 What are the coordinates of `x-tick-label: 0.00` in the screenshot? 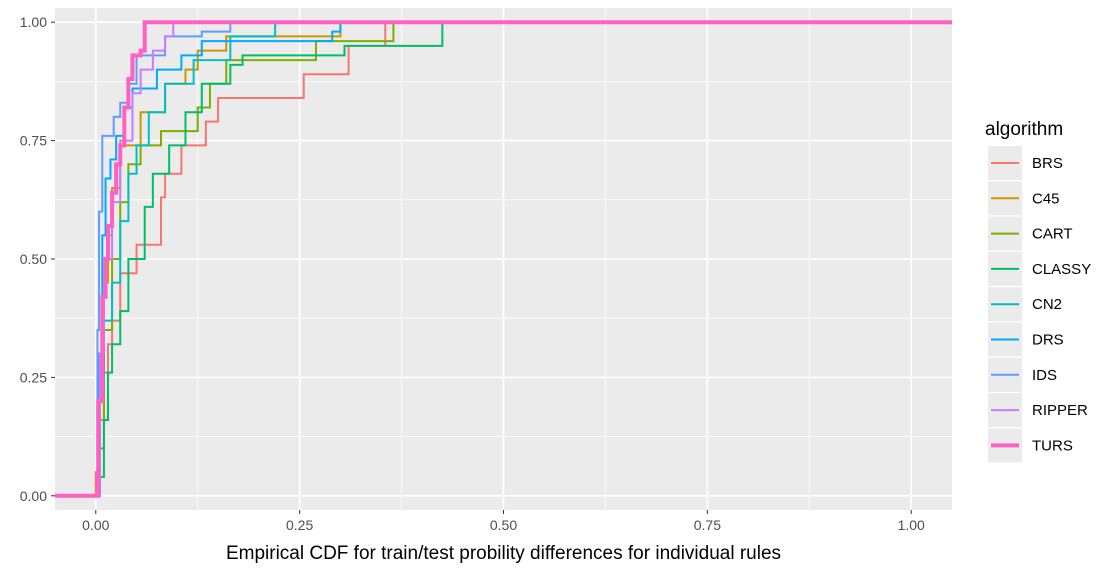 It's located at (95, 525).